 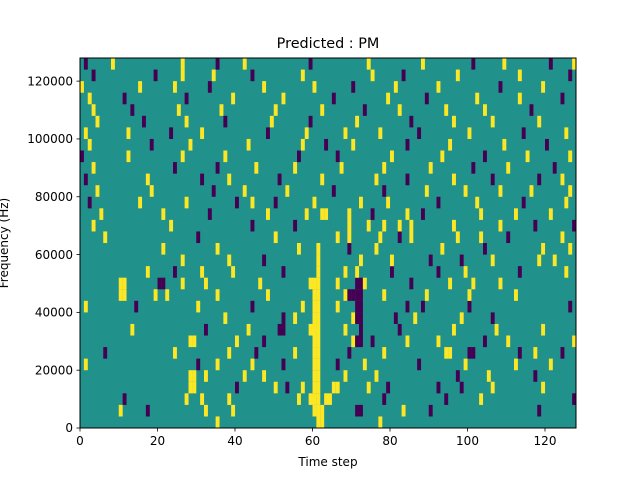 What do you see at coordinates (312, 441) in the screenshot?
I see `x-tick-label: 60` at bounding box center [312, 441].